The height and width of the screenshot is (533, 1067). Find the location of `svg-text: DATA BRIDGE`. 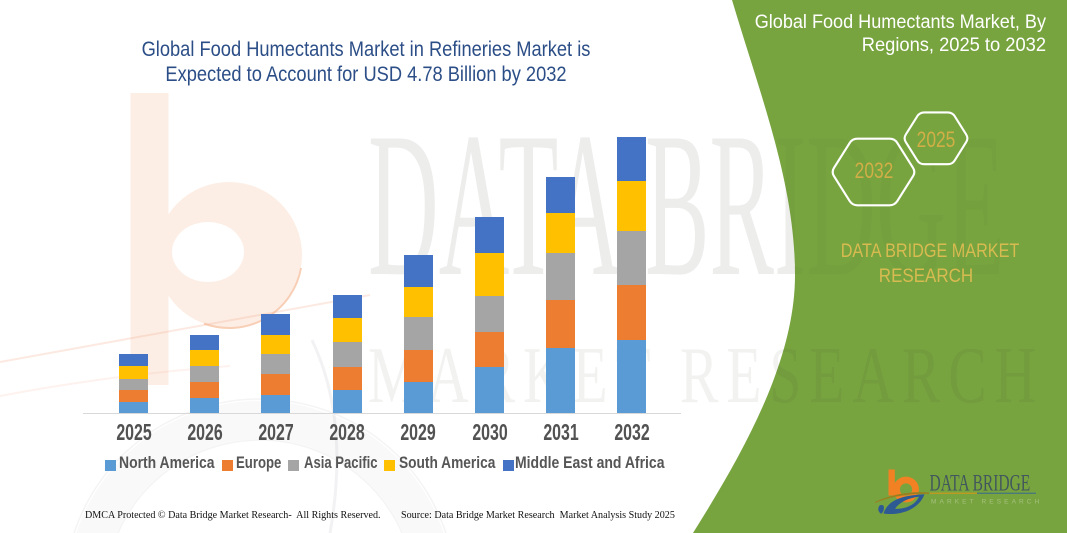

svg-text: DATA BRIDGE is located at coordinates (980, 483).